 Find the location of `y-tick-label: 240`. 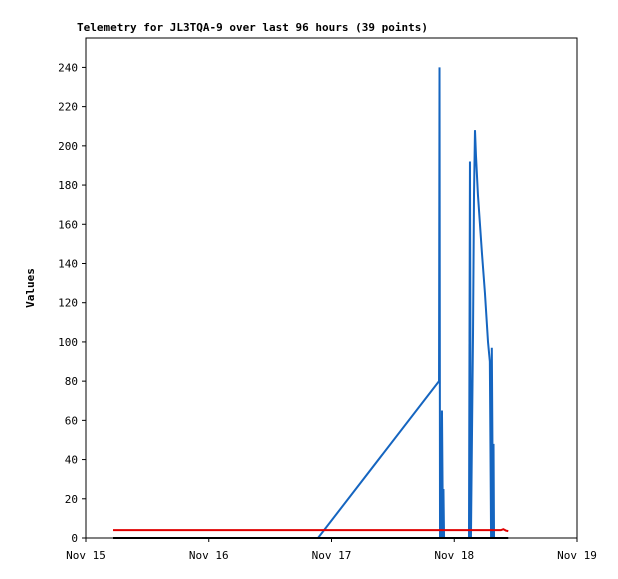

y-tick-label: 240 is located at coordinates (68, 67).